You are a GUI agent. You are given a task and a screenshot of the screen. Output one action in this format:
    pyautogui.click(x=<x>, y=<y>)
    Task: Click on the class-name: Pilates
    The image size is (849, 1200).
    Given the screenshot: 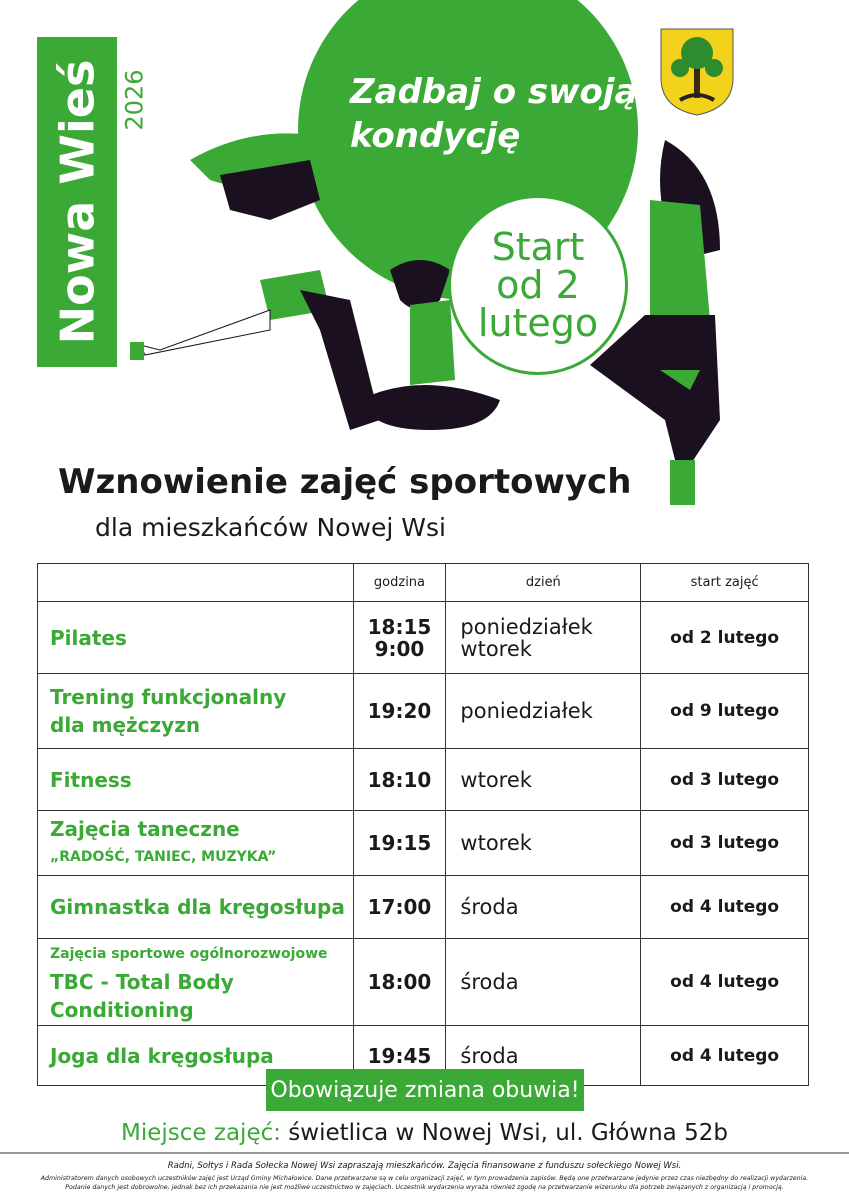 What is the action you would take?
    pyautogui.click(x=195, y=637)
    